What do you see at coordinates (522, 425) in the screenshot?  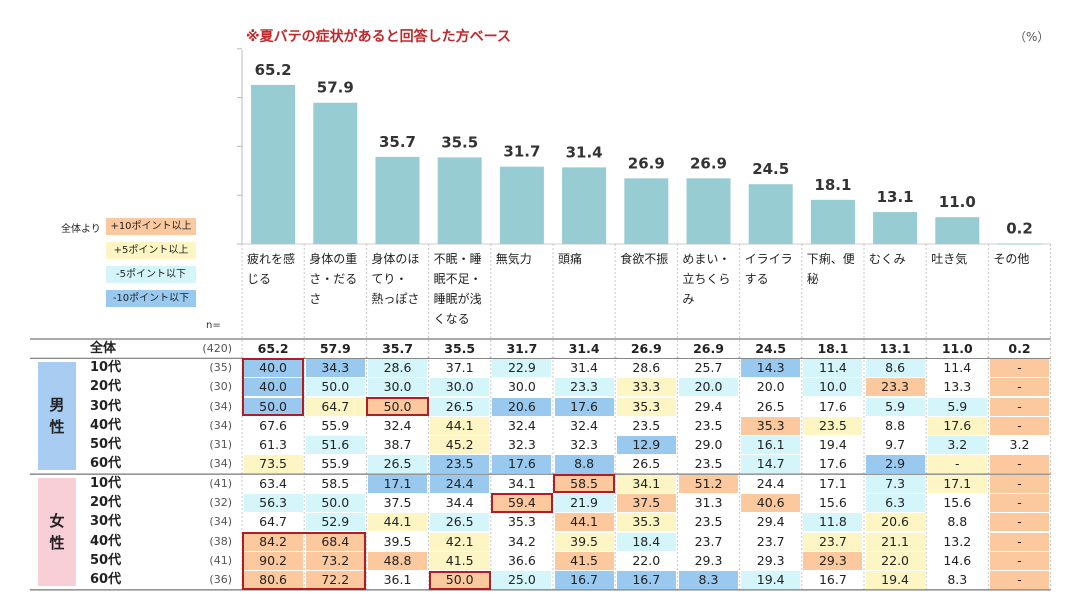 I see `table-cell: 32.4` at bounding box center [522, 425].